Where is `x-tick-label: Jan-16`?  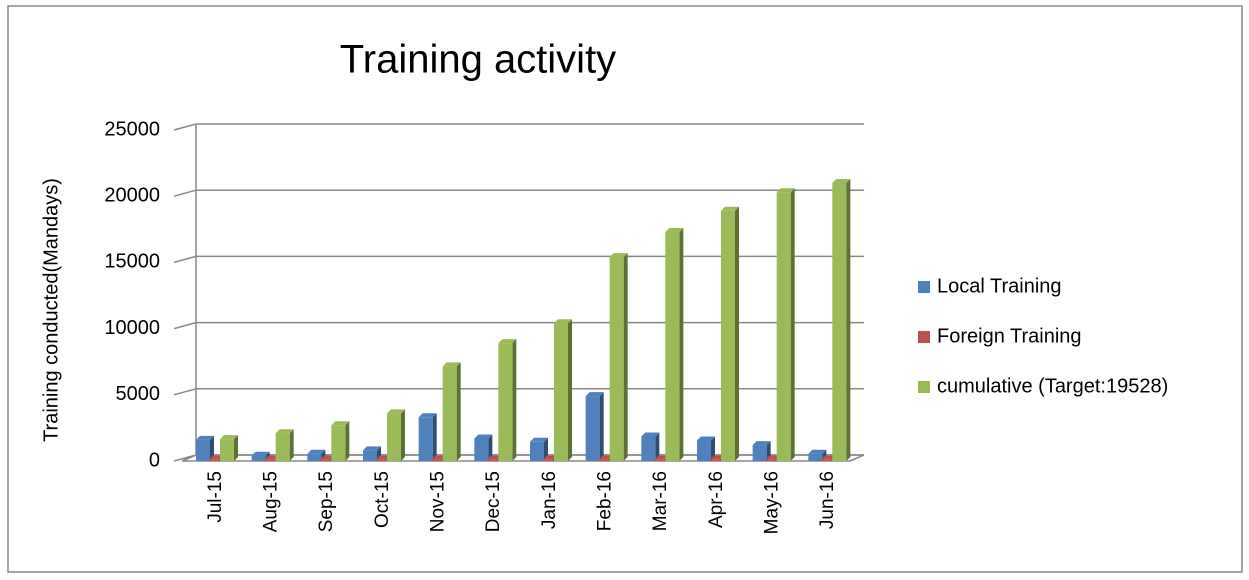 x-tick-label: Jan-16 is located at coordinates (549, 500).